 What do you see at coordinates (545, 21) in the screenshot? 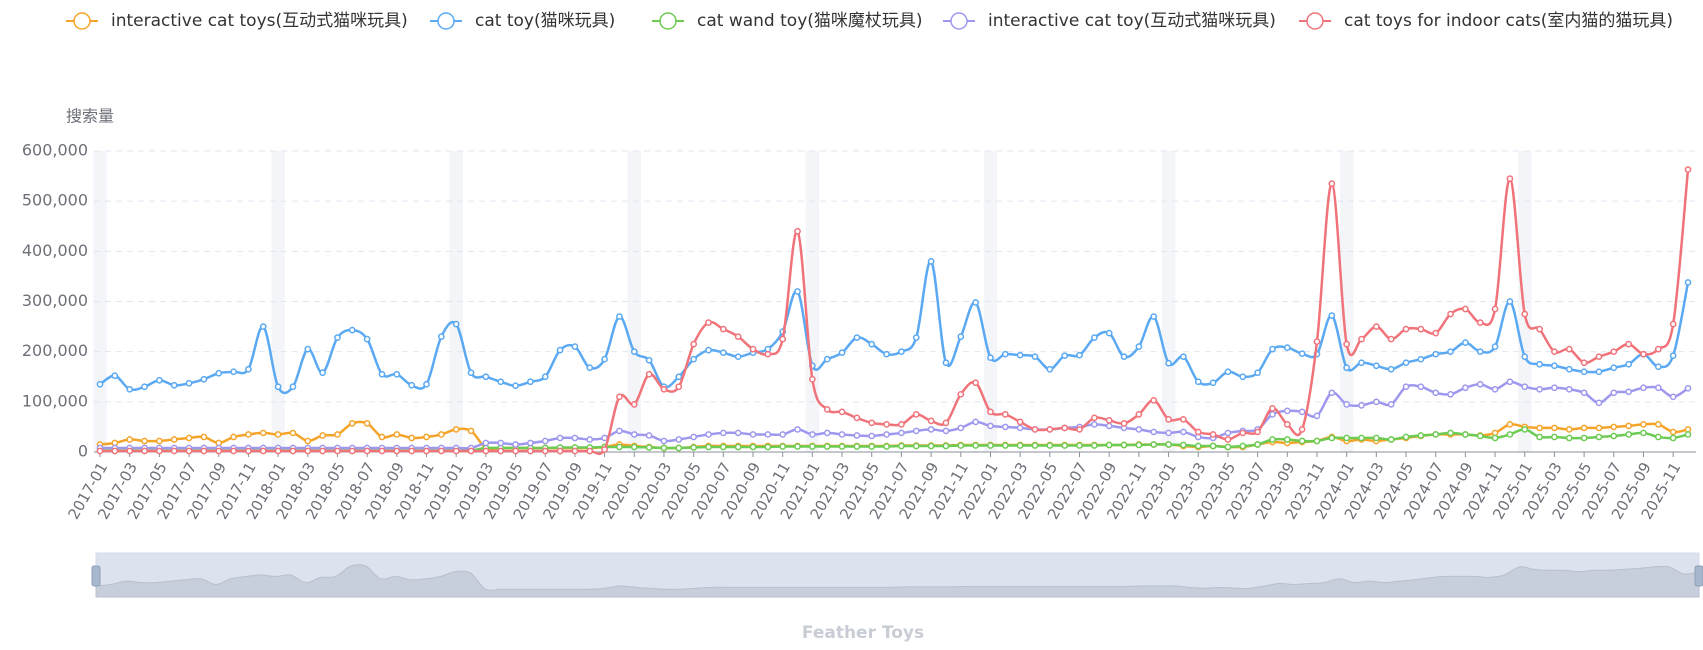
I see `legend-label: cat toy(猫咪玩具)` at bounding box center [545, 21].